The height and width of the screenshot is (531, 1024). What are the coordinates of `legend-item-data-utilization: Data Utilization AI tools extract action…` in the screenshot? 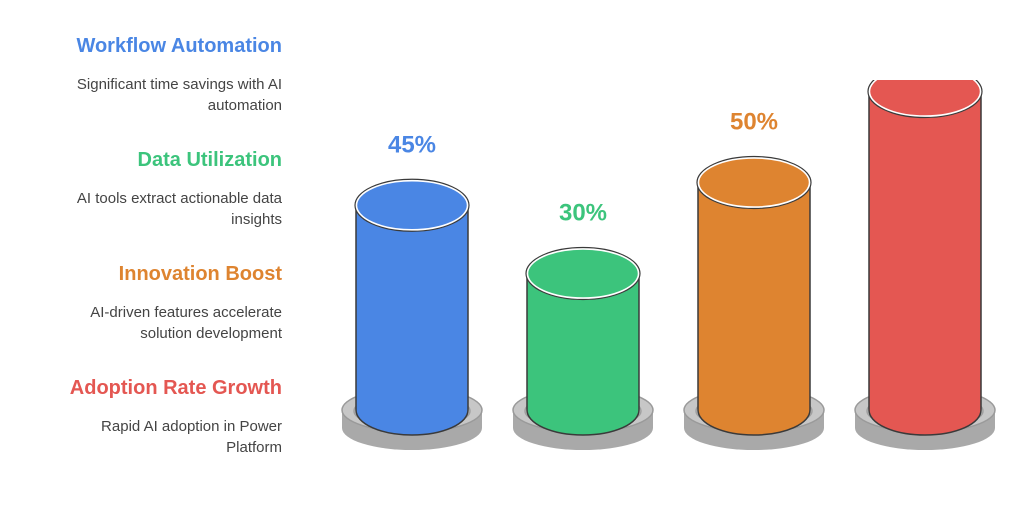 It's located at (141, 189).